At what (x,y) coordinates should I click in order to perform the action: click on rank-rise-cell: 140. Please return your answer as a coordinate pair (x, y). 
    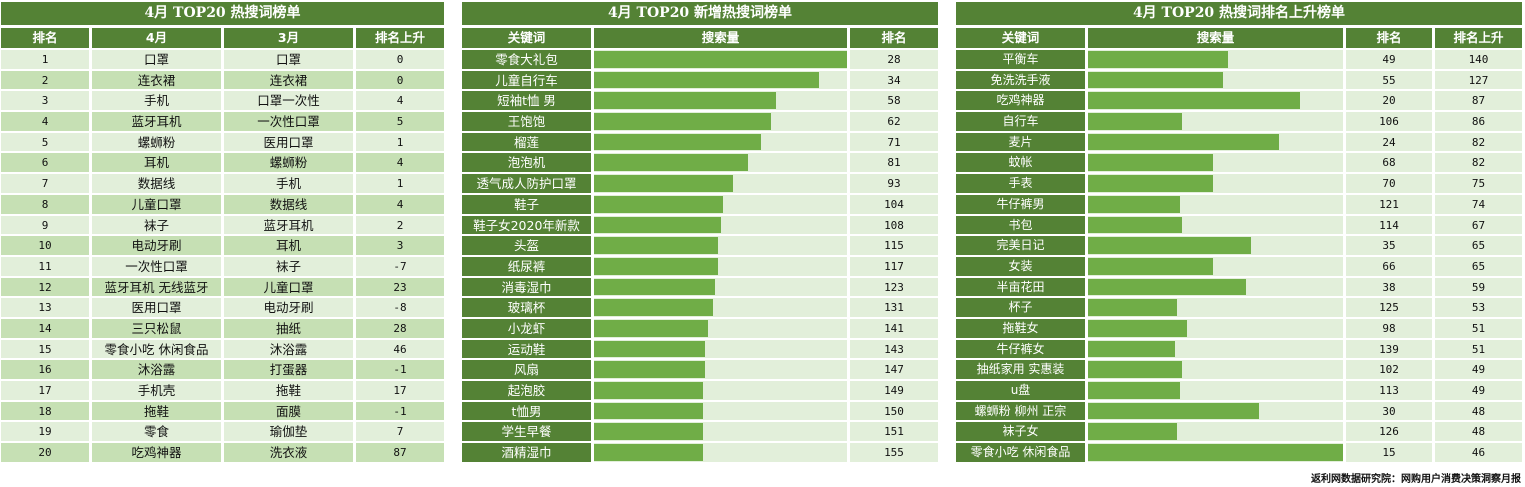
    Looking at the image, I should click on (1478, 59).